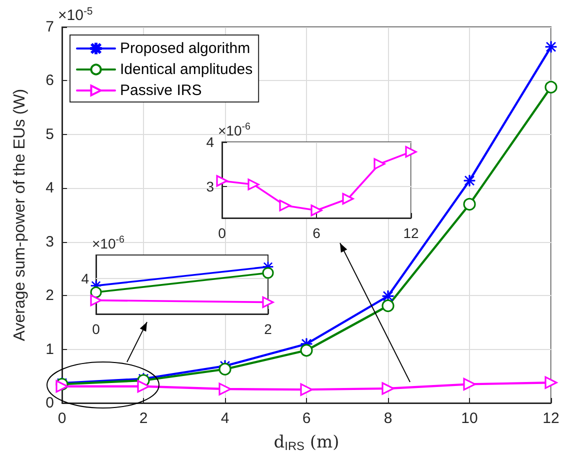 The image size is (579, 468). Describe the element at coordinates (50, 27) in the screenshot. I see `y-tick-label: 7` at that location.